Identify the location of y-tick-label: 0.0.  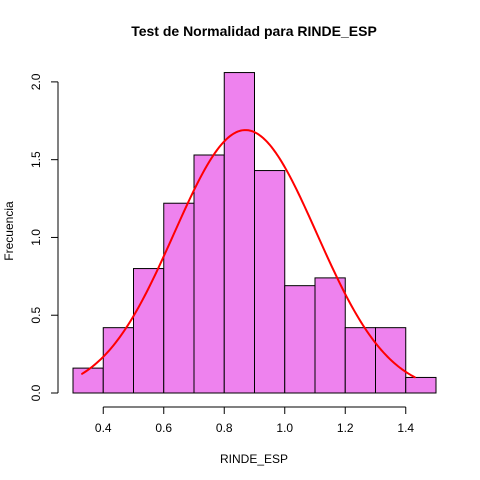
(36, 392).